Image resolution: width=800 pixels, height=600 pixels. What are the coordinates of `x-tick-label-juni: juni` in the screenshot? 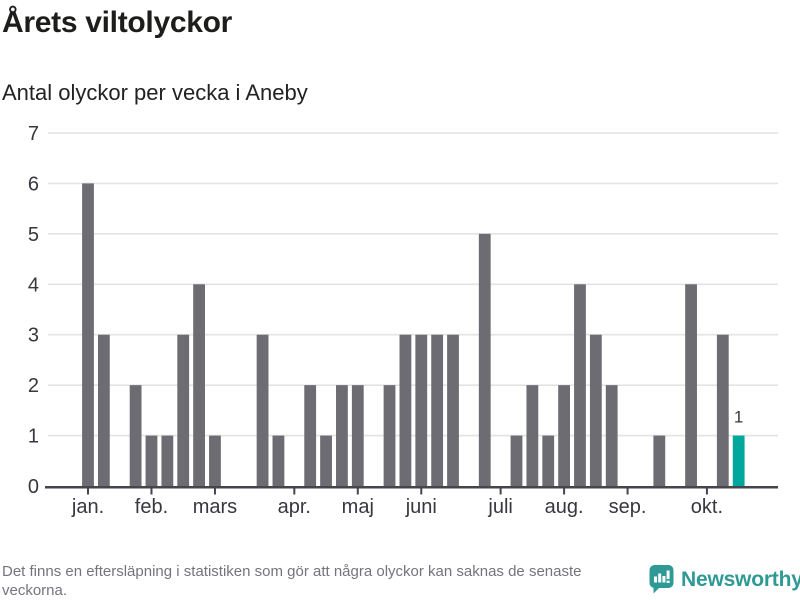 It's located at (421, 507).